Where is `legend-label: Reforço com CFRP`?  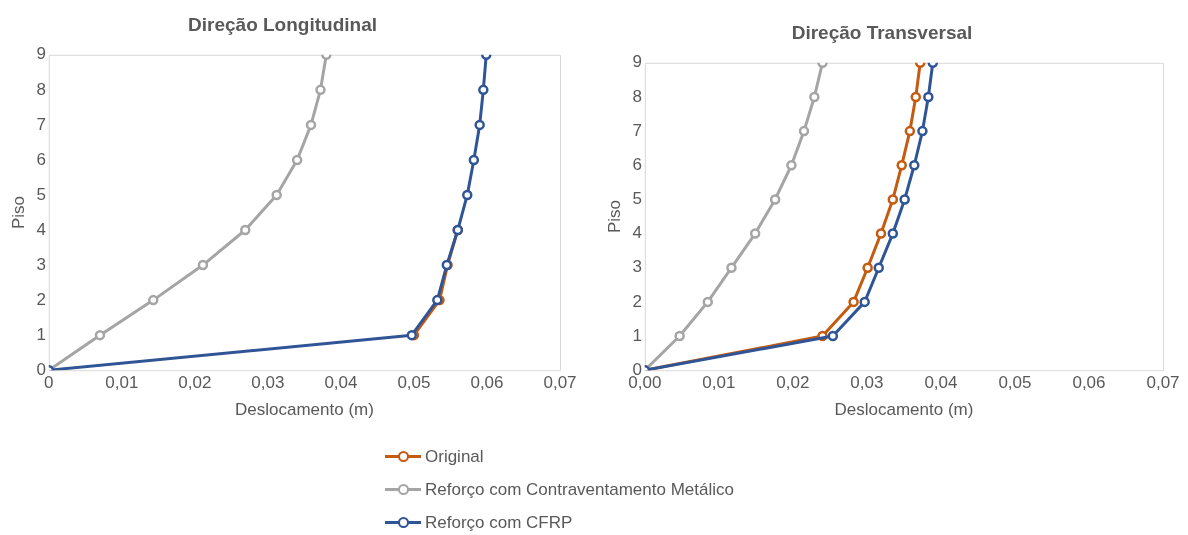 legend-label: Reforço com CFRP is located at coordinates (499, 522).